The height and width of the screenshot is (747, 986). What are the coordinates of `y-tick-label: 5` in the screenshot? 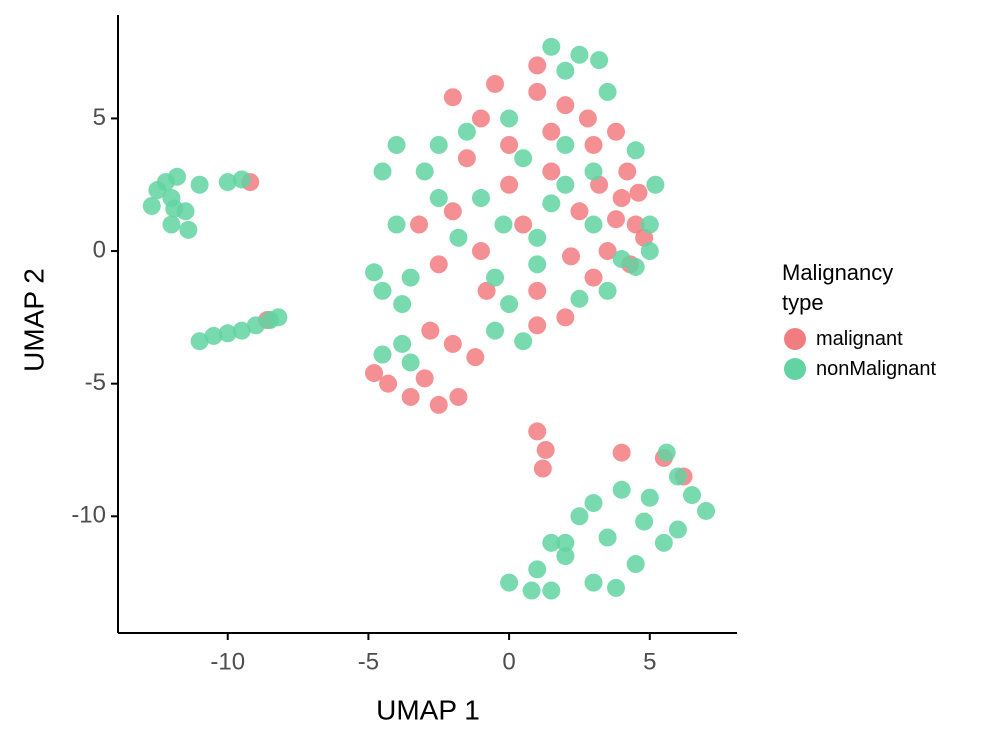 It's located at (99, 117).